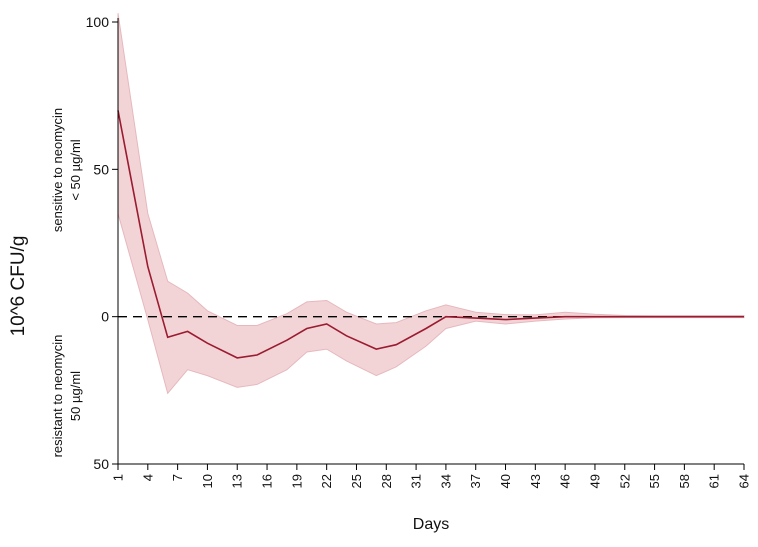 Image resolution: width=758 pixels, height=547 pixels. What do you see at coordinates (535, 481) in the screenshot?
I see `x-tick-label: 43` at bounding box center [535, 481].